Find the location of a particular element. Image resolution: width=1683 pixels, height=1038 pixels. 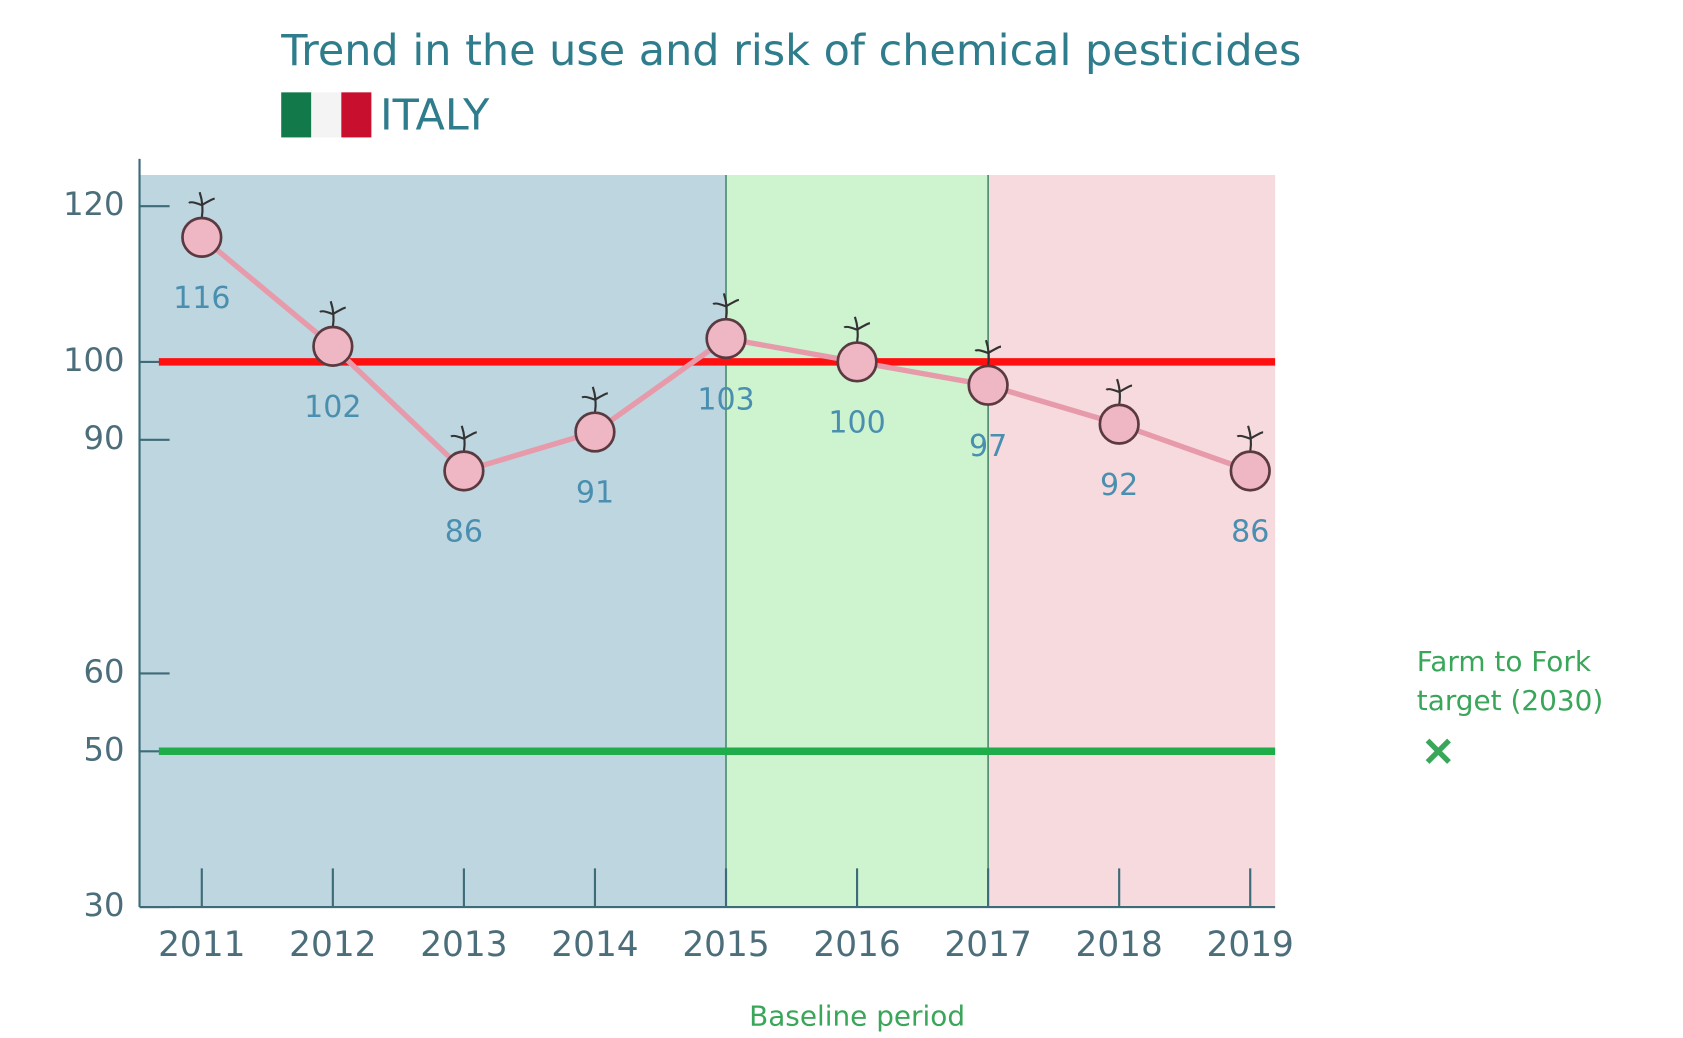

data-label: 92 is located at coordinates (1119, 485).